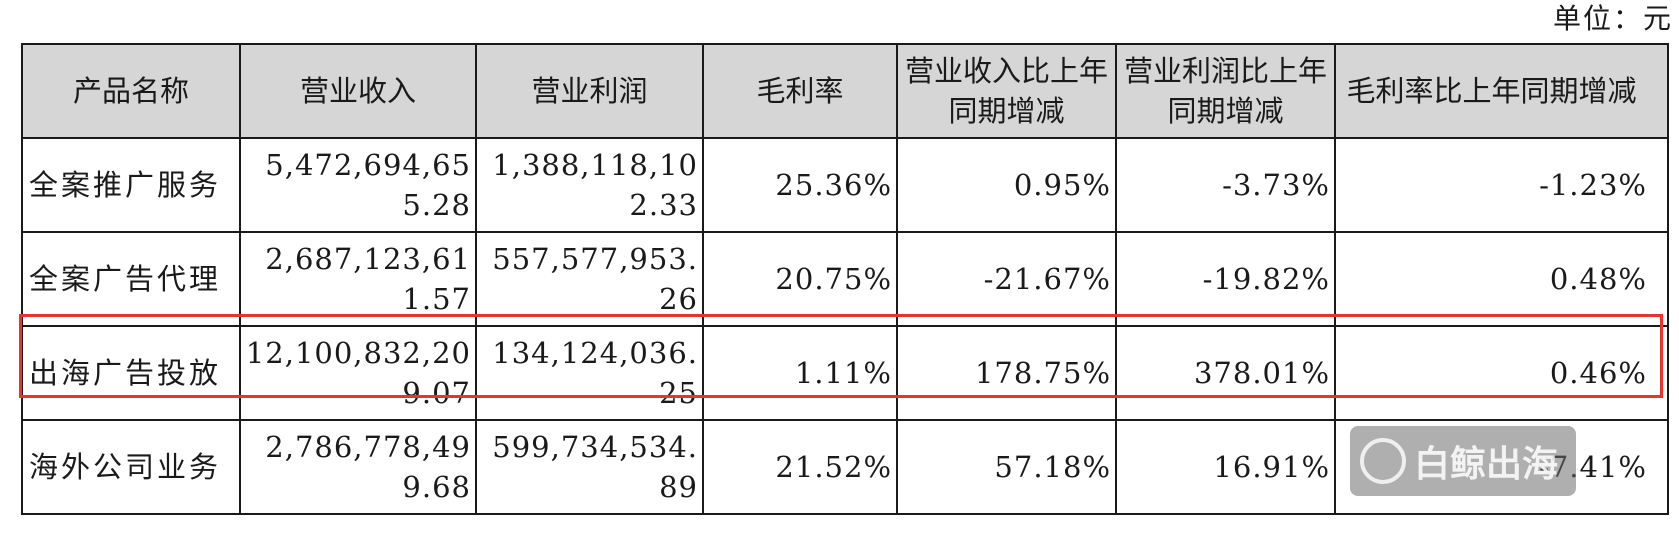 The image size is (1679, 543). What do you see at coordinates (1006, 467) in the screenshot?
I see `cell-revenue-yoy: 57.18%` at bounding box center [1006, 467].